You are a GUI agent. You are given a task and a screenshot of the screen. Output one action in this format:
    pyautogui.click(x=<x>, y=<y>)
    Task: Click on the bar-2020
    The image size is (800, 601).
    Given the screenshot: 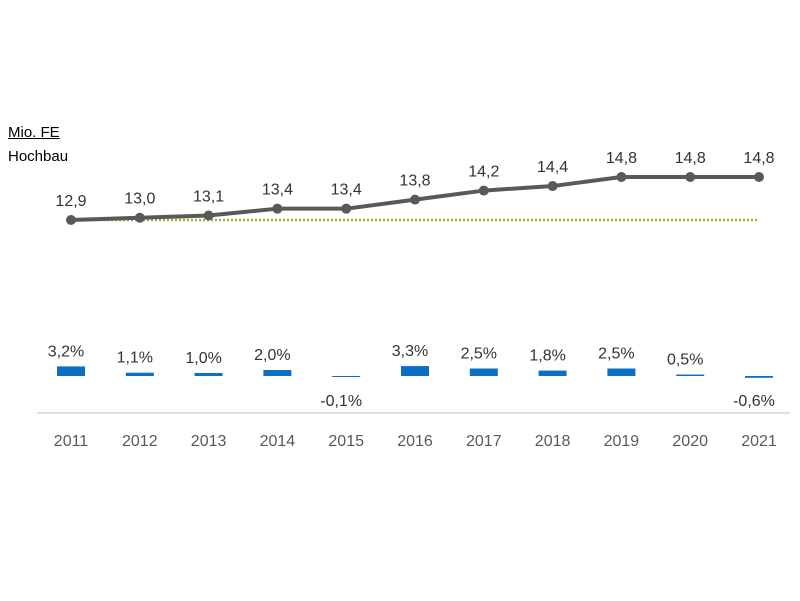 What is the action you would take?
    pyautogui.click(x=690, y=375)
    